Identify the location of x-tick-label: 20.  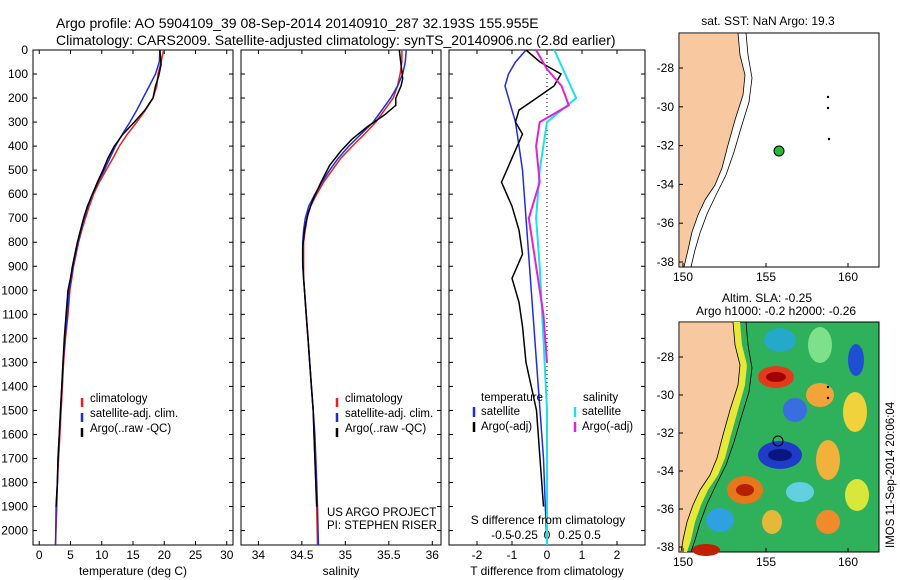
(165, 555).